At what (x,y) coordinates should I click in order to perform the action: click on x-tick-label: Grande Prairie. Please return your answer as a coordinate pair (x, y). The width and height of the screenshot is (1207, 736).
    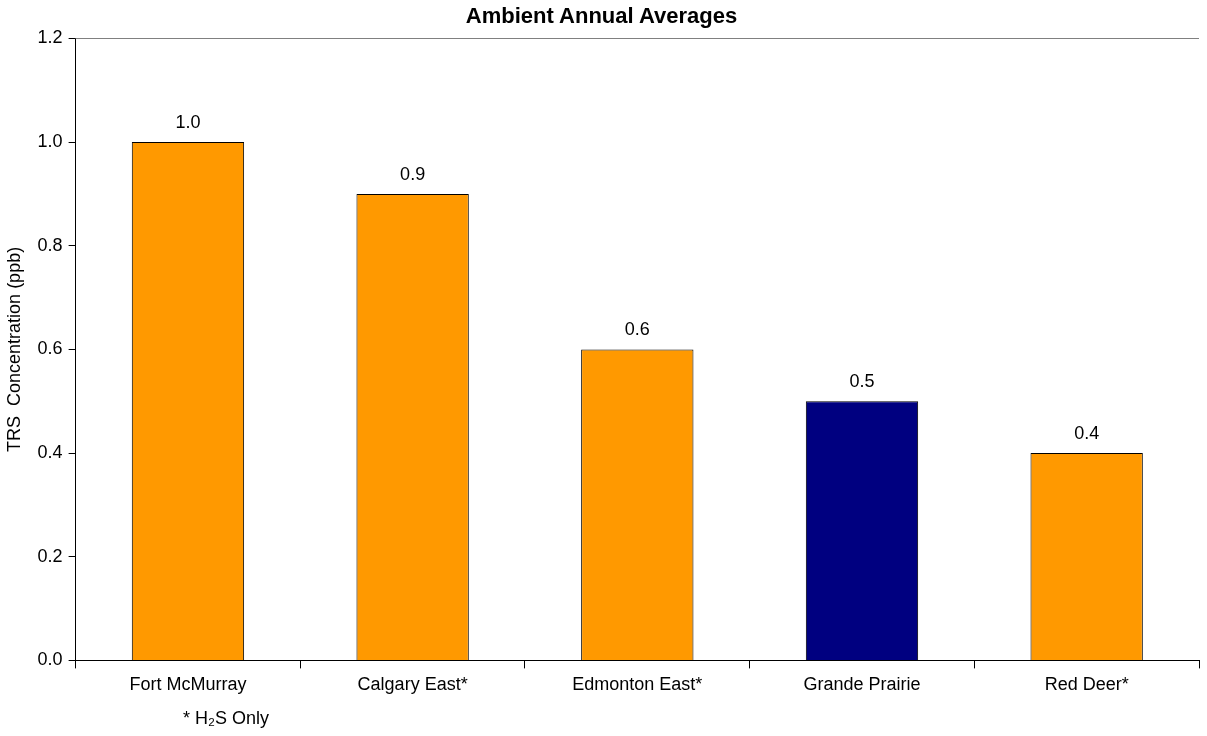
    Looking at the image, I should click on (862, 684).